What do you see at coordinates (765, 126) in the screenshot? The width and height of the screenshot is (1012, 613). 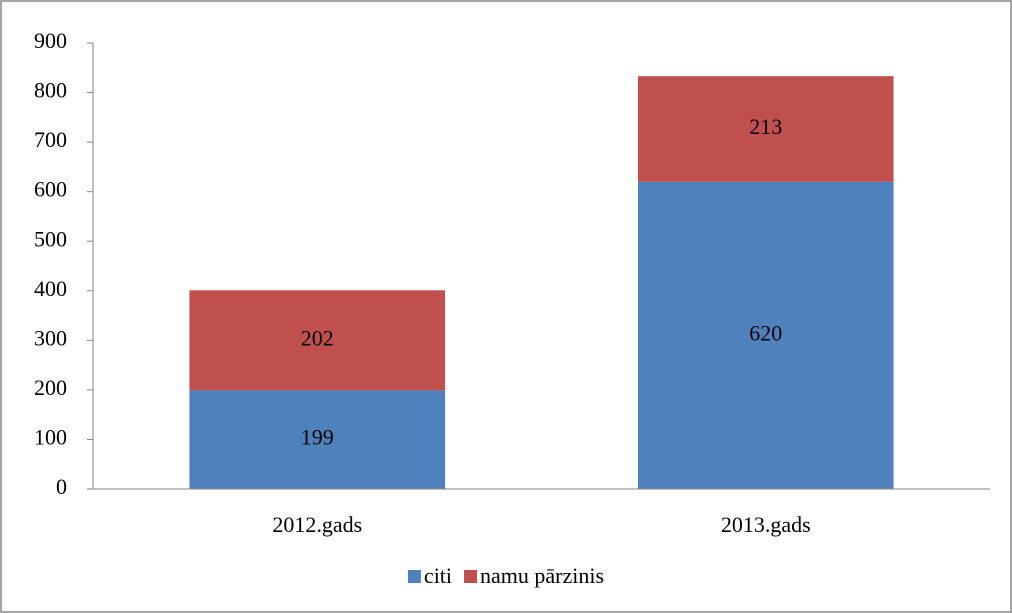 I see `data-label: 213` at bounding box center [765, 126].